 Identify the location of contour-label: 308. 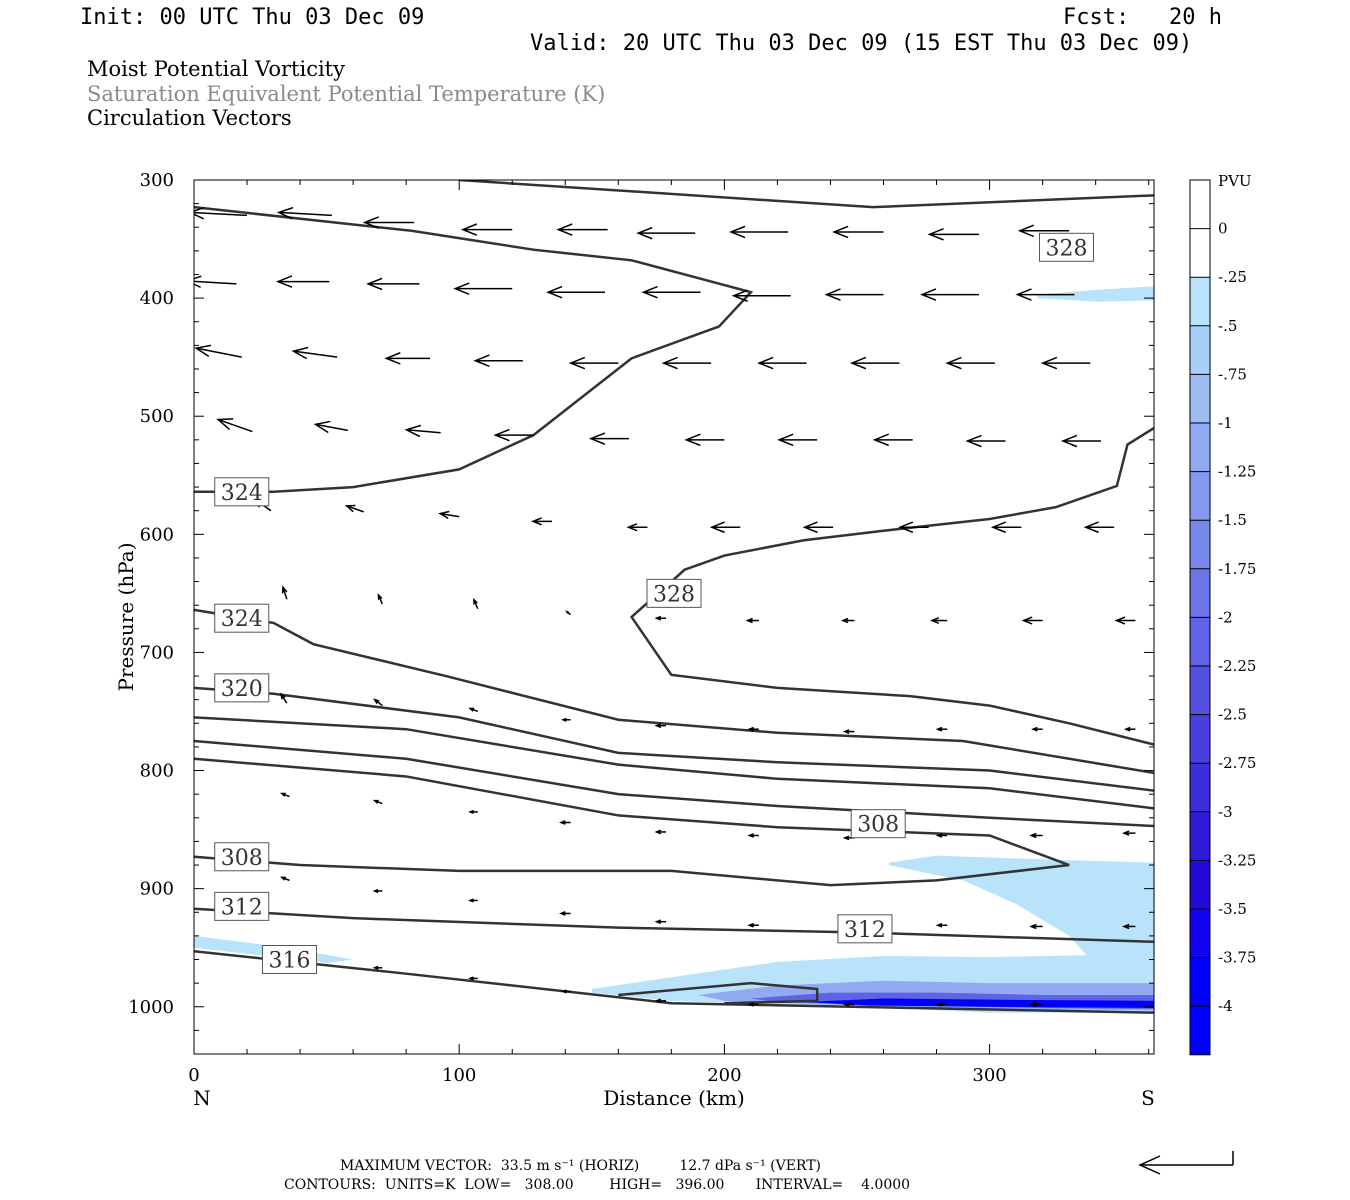
(878, 824).